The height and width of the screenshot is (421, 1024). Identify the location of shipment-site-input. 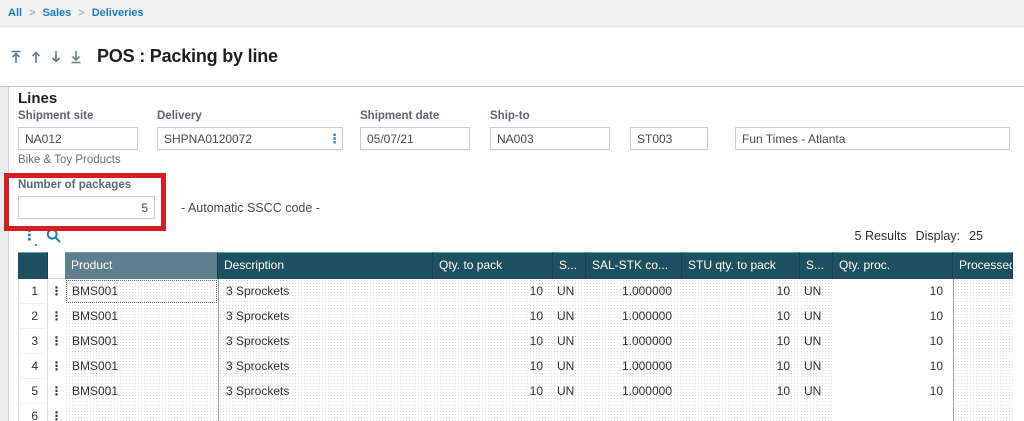
(78, 138).